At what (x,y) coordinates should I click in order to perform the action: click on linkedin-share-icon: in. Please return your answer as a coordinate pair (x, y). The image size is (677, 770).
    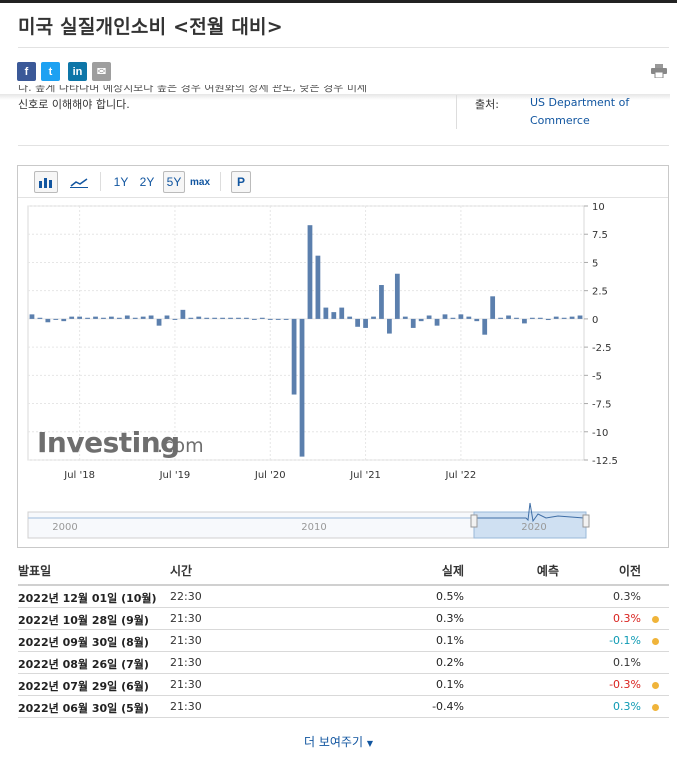
    Looking at the image, I should click on (77, 71).